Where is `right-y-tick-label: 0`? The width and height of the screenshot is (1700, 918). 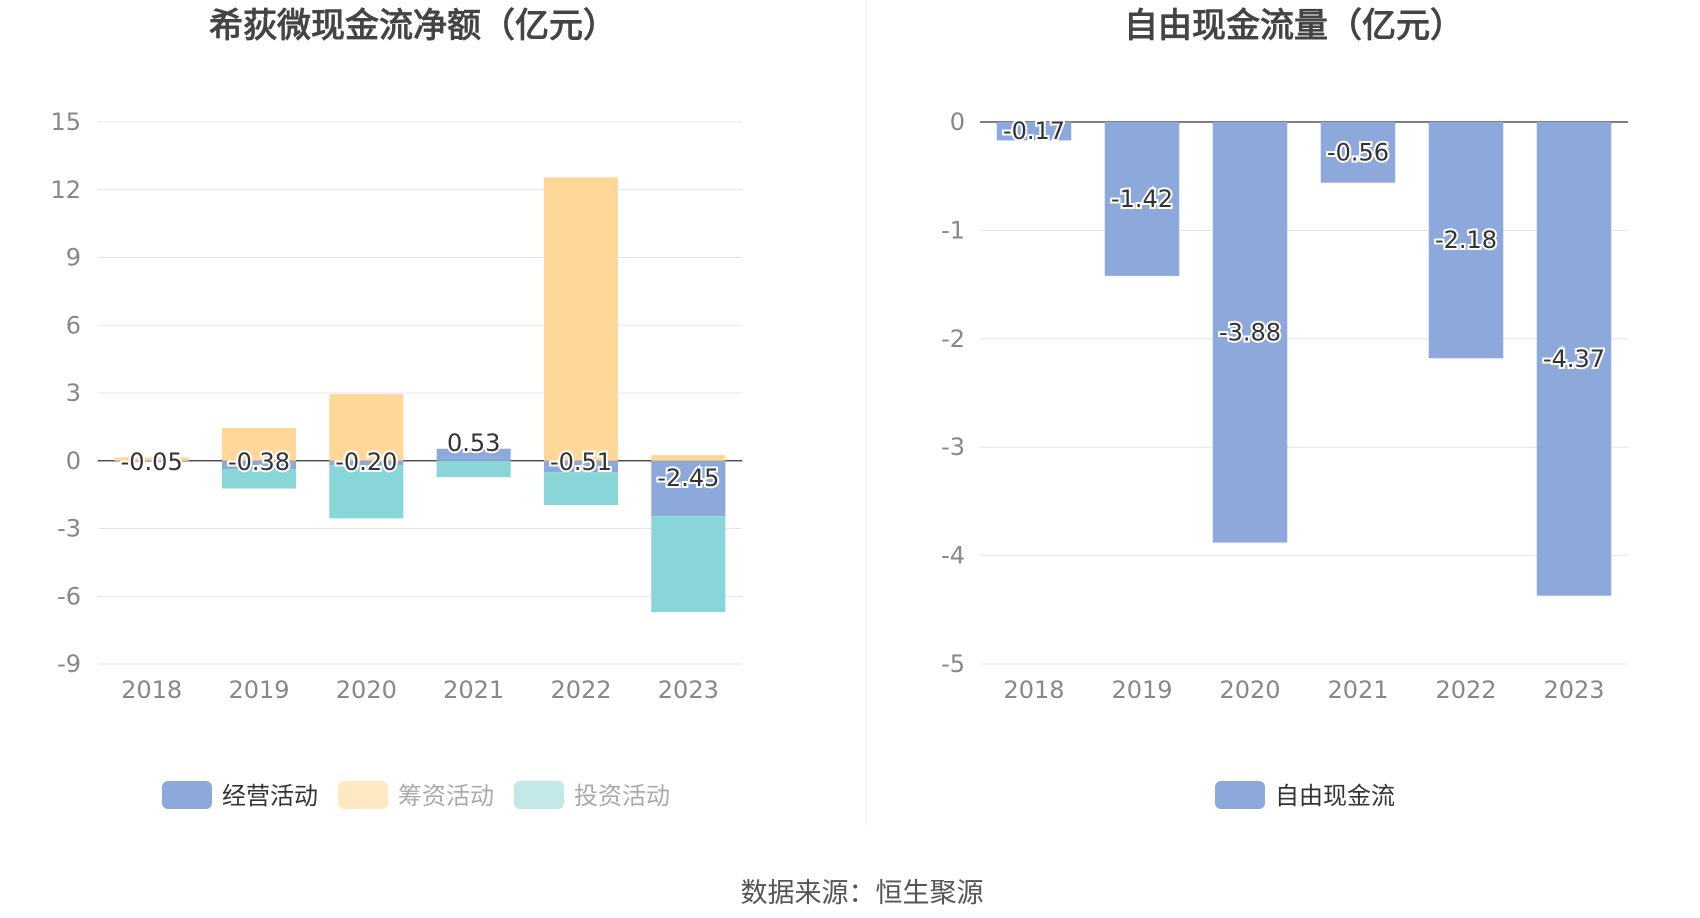 right-y-tick-label: 0 is located at coordinates (957, 122).